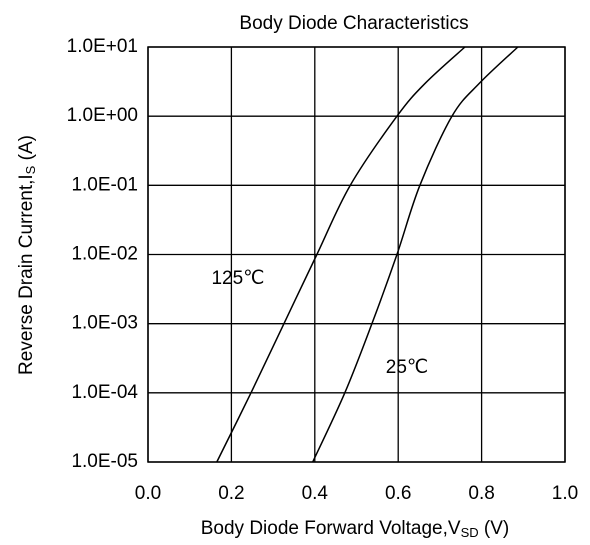 Image resolution: width=590 pixels, height=545 pixels. What do you see at coordinates (30, 169) in the screenshot?
I see `y-label-sub: S` at bounding box center [30, 169].